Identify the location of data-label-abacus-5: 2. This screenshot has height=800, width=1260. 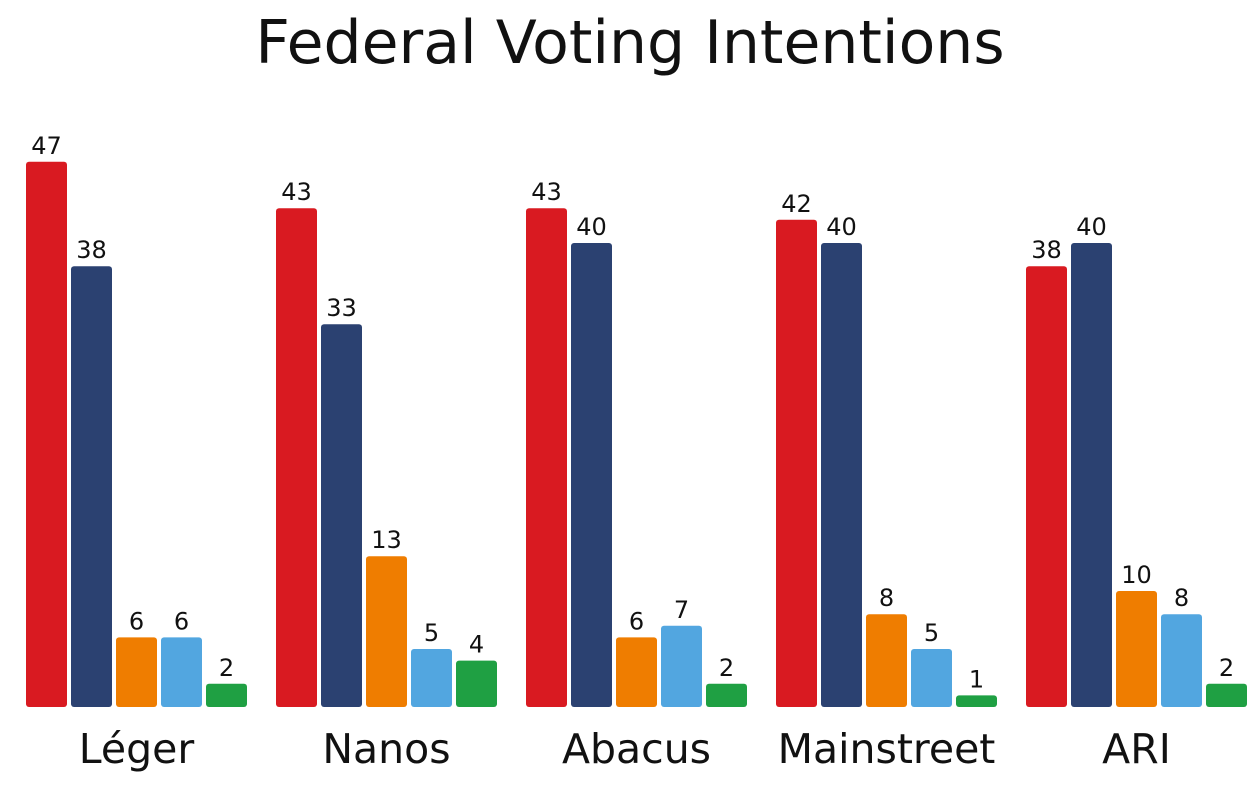
(726, 668).